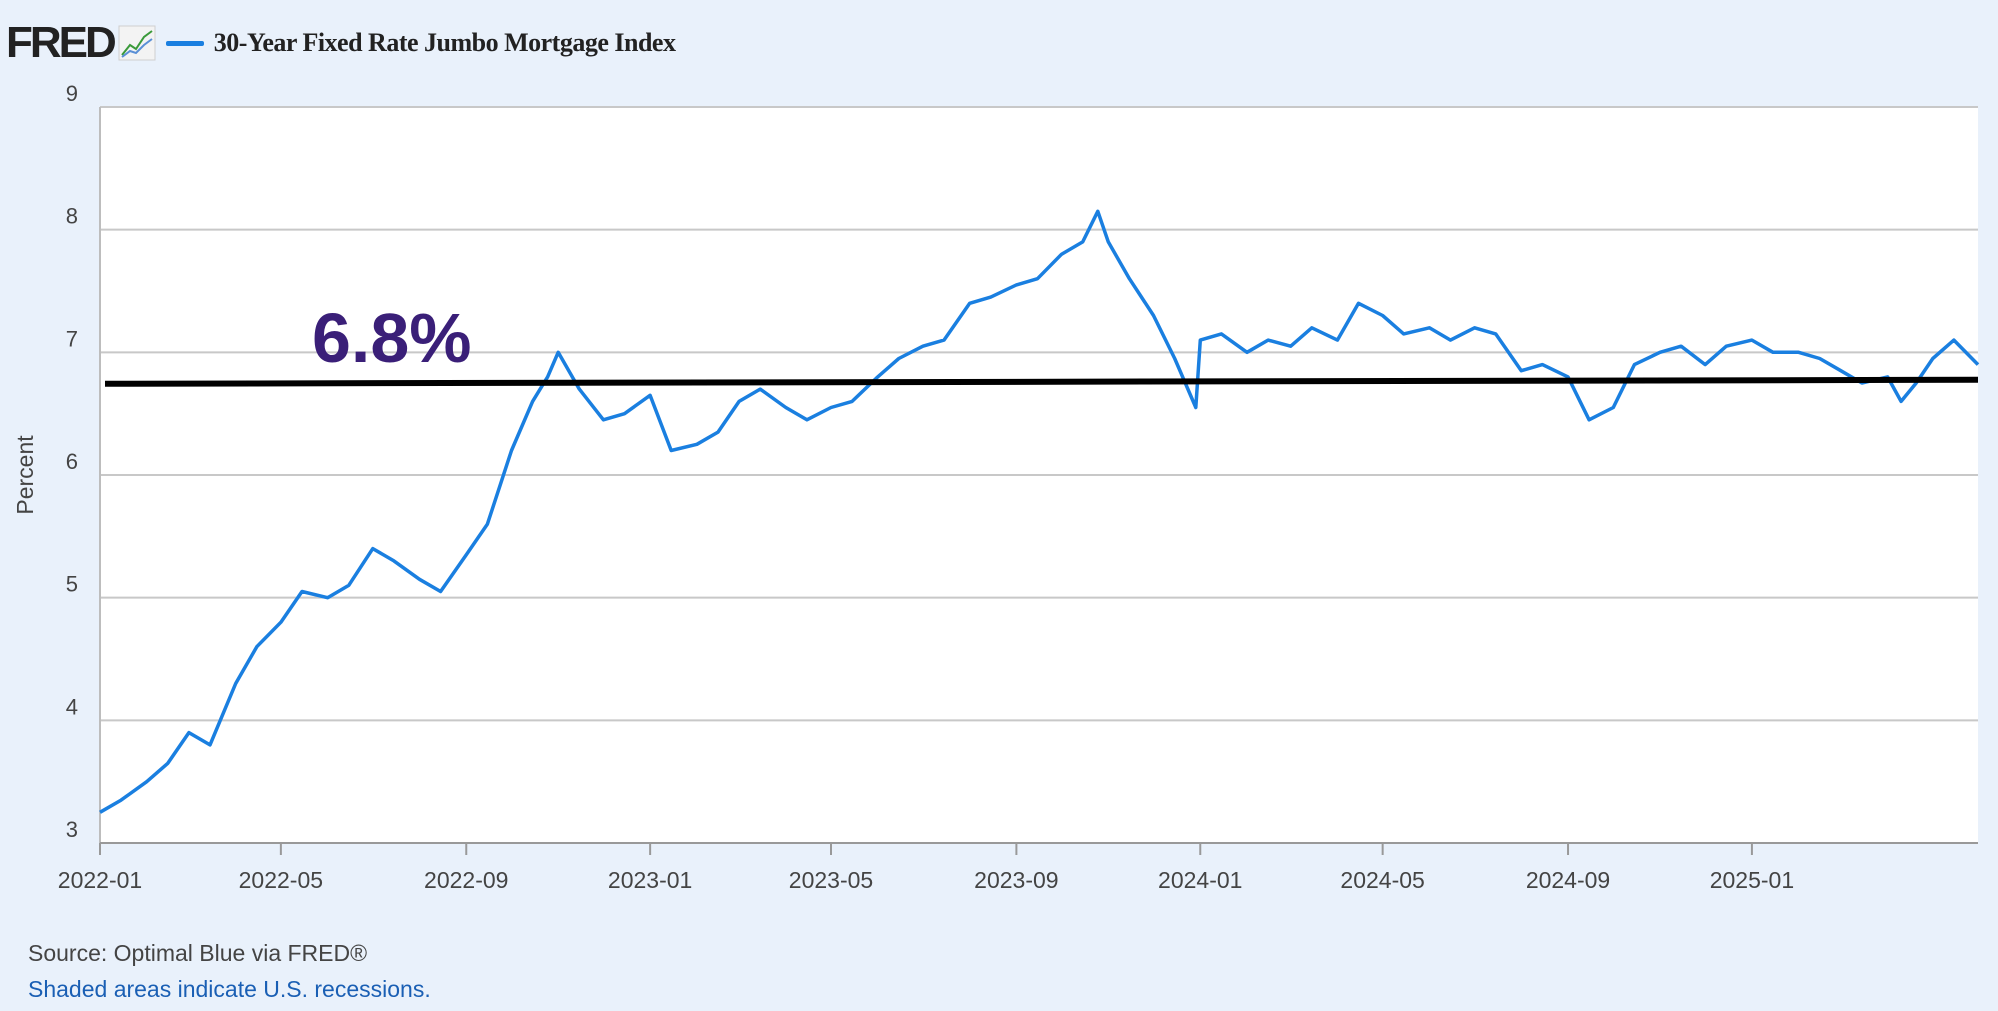 The image size is (1998, 1011). I want to click on x-tick-label: 2023-09, so click(1016, 880).